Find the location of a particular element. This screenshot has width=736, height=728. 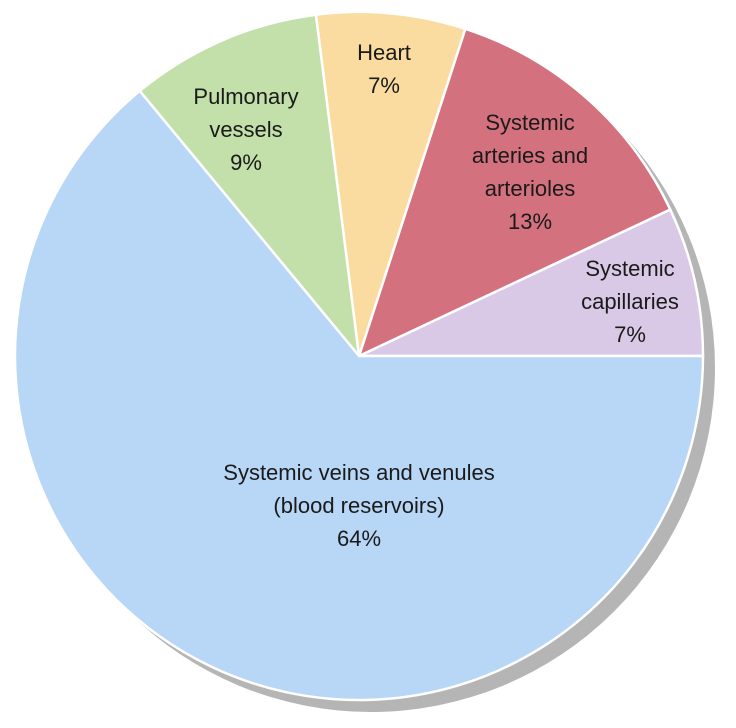

slice-label-line: 9% is located at coordinates (246, 162).